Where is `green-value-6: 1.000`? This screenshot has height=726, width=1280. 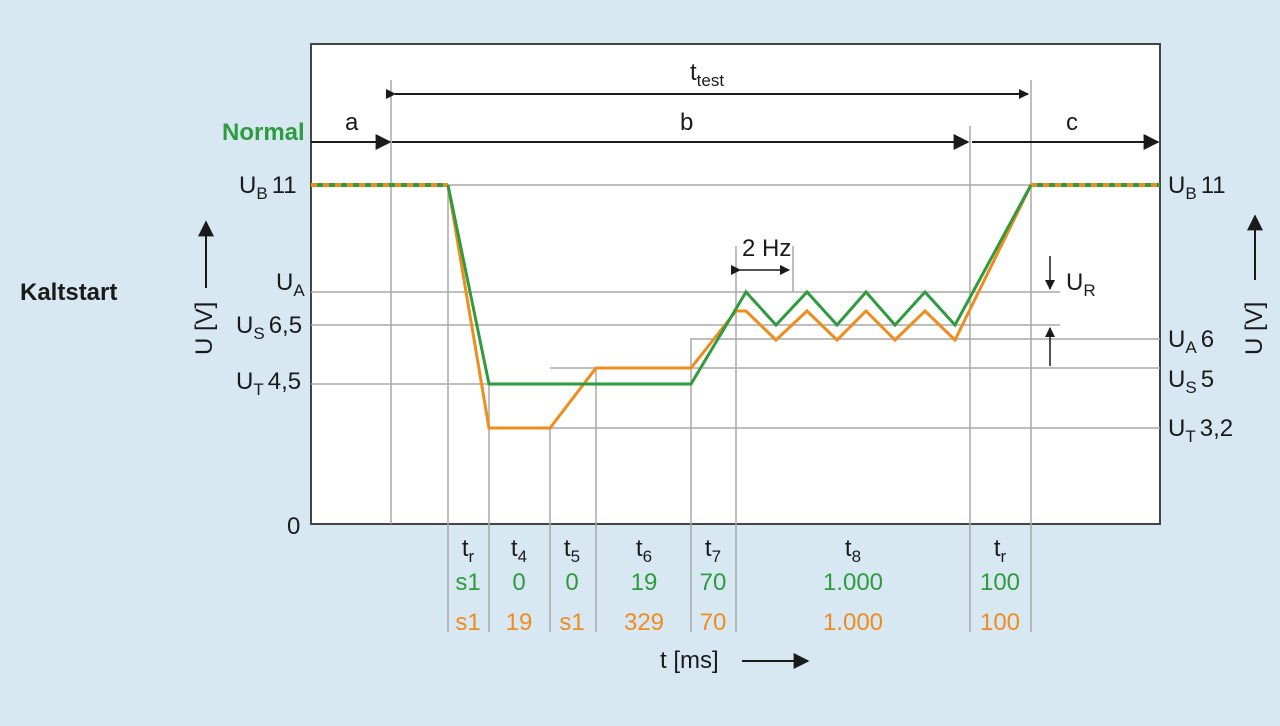
green-value-6: 1.000 is located at coordinates (853, 582).